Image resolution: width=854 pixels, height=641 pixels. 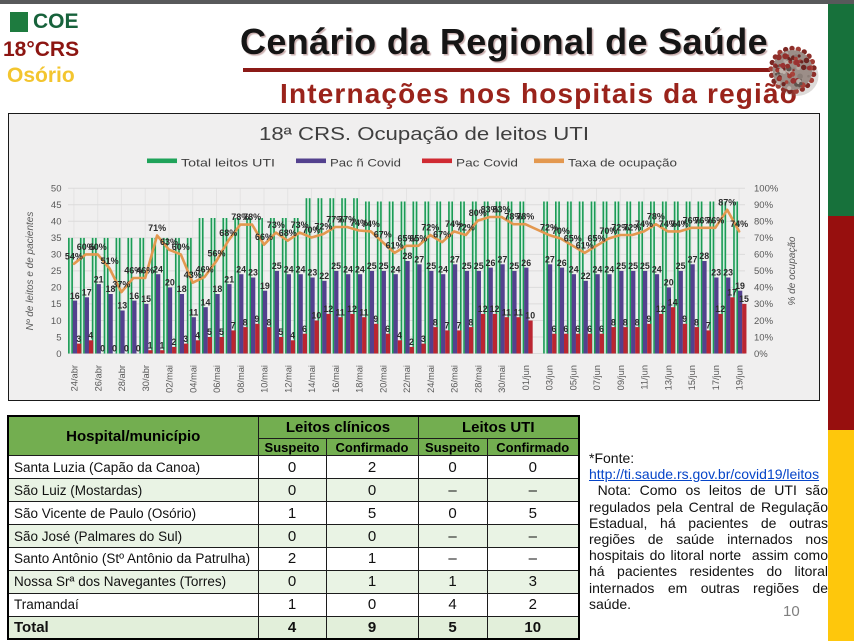 What do you see at coordinates (431, 379) in the screenshot?
I see `svg-text: 24/mai` at bounding box center [431, 379].